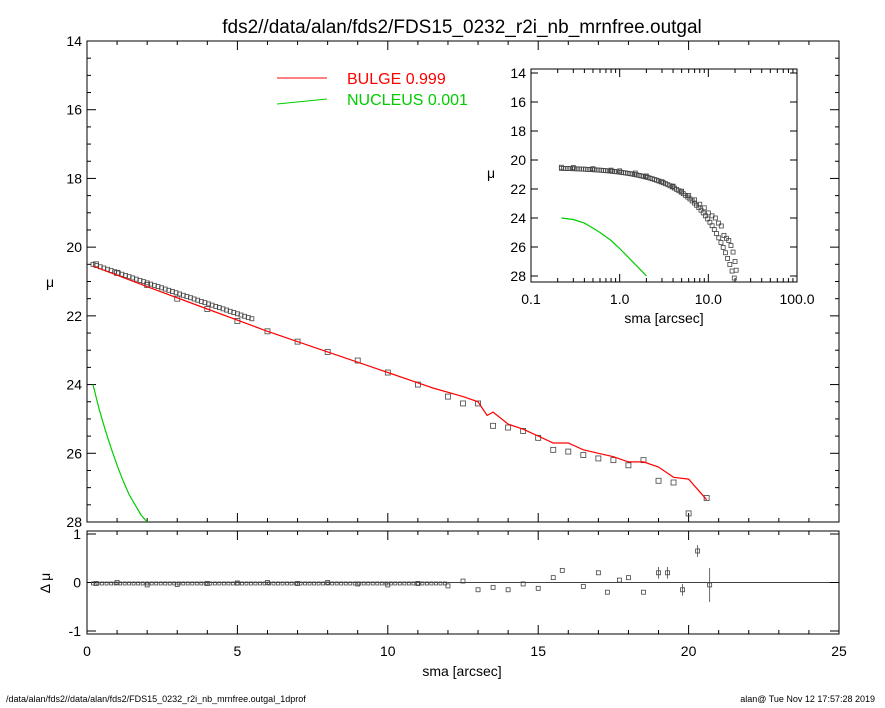 The image size is (885, 708). I want to click on y-tick-label: 26, so click(74, 453).